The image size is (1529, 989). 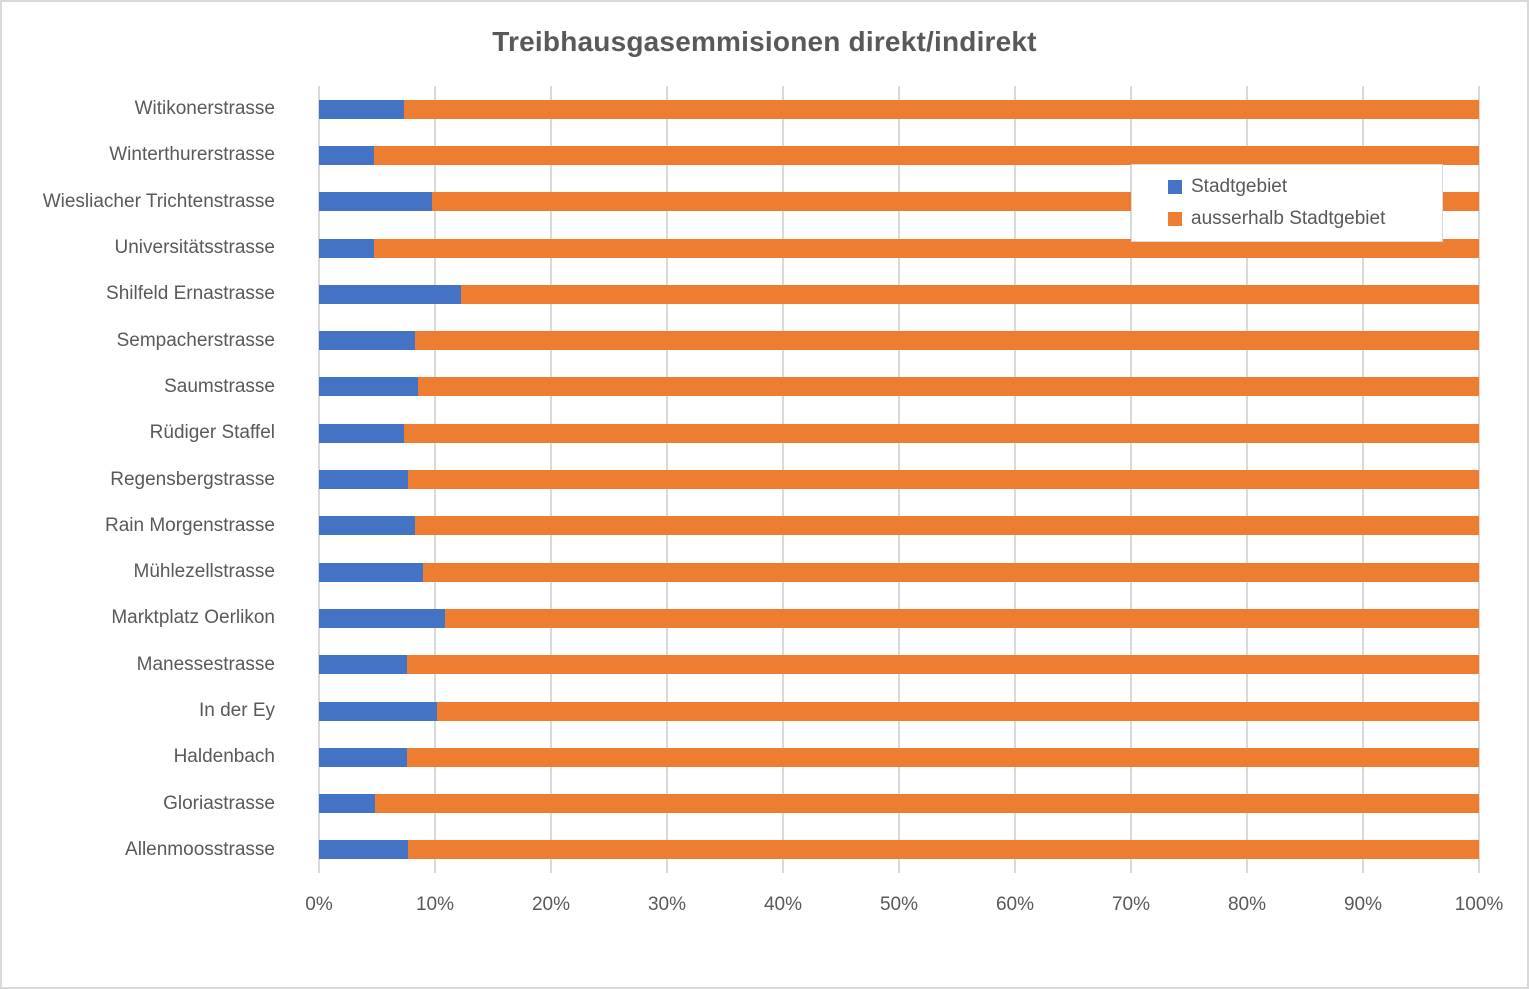 What do you see at coordinates (899, 904) in the screenshot?
I see `x-axis-tick-label: 50%` at bounding box center [899, 904].